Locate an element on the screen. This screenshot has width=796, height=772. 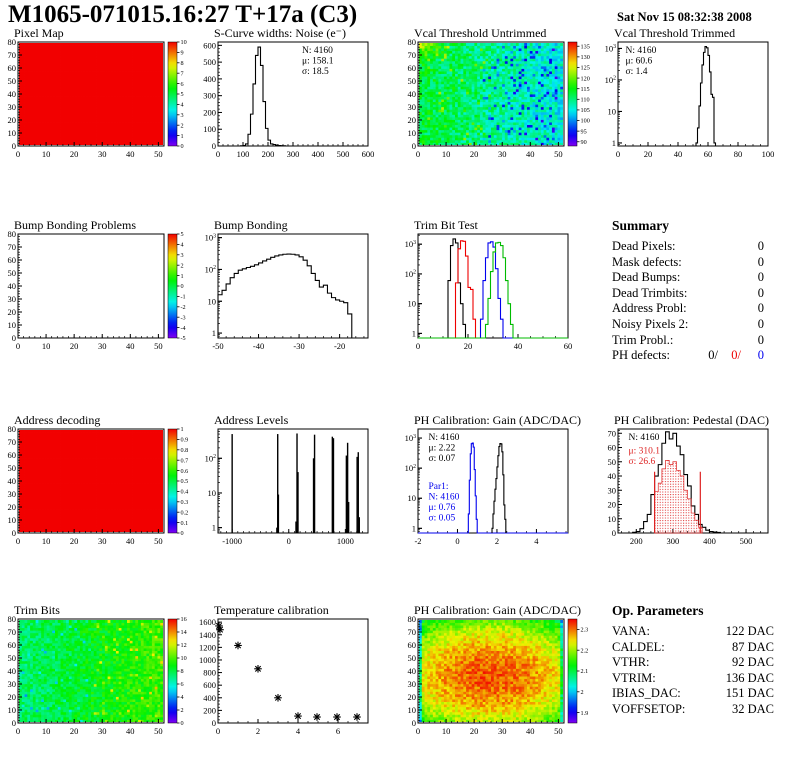
param-label: Dead Trimbits: is located at coordinates (650, 292).